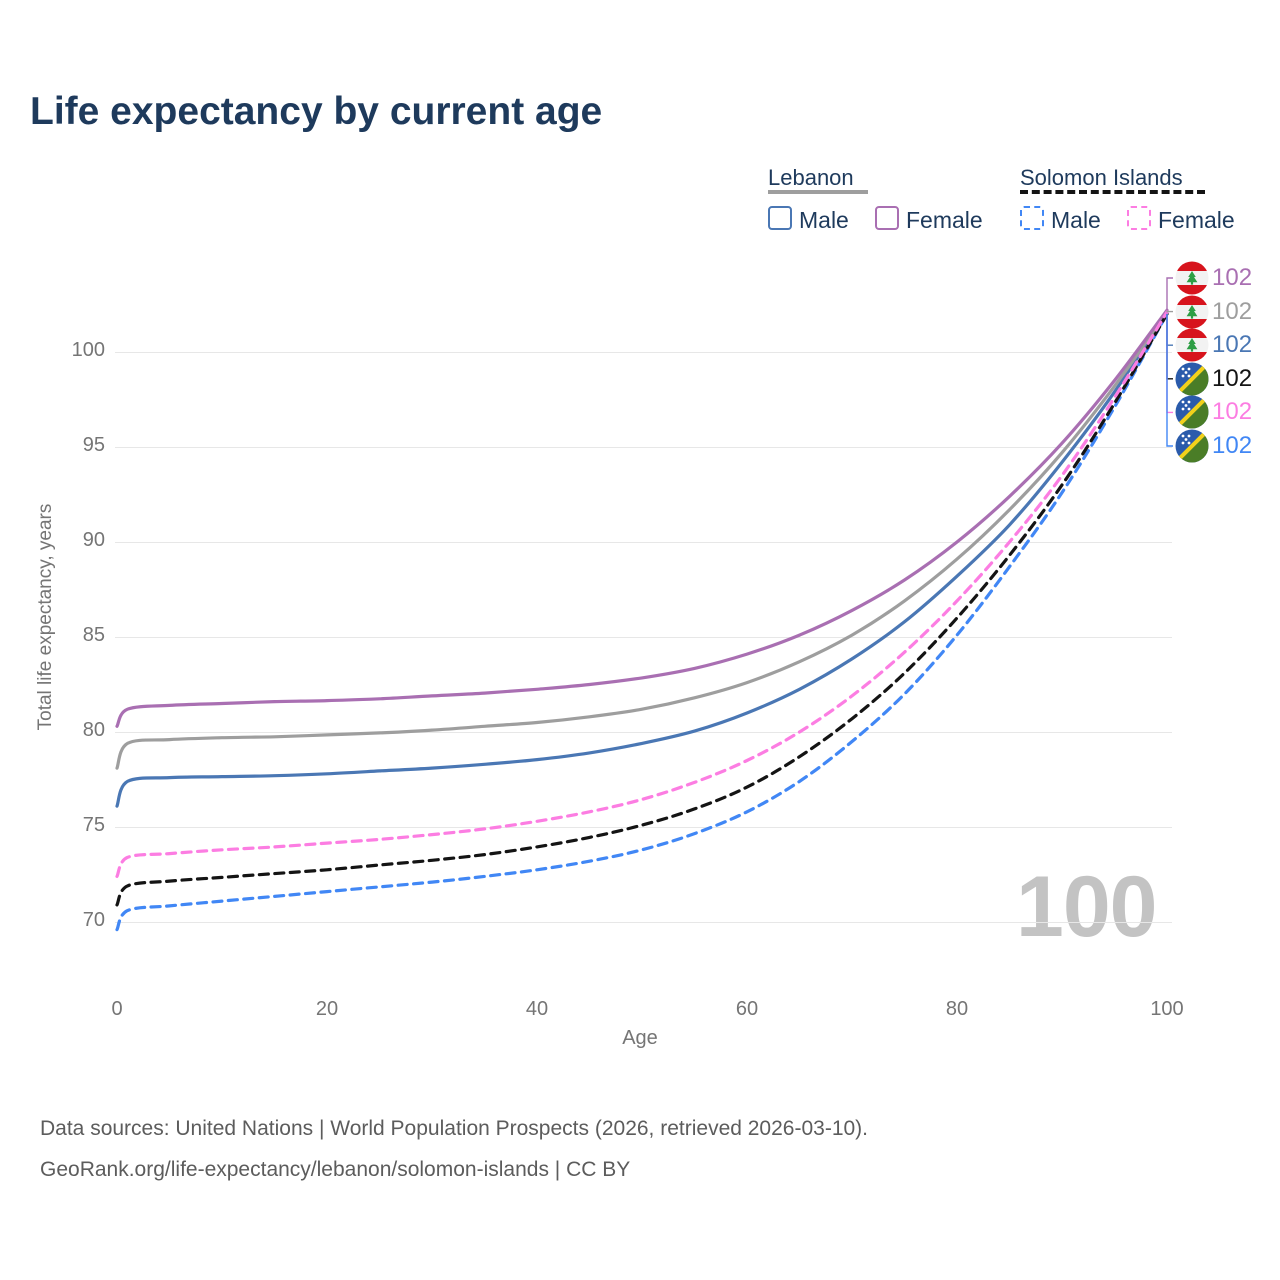 Image resolution: width=1280 pixels, height=1280 pixels. What do you see at coordinates (1076, 220) in the screenshot?
I see `legend-label-solomon-male: Male` at bounding box center [1076, 220].